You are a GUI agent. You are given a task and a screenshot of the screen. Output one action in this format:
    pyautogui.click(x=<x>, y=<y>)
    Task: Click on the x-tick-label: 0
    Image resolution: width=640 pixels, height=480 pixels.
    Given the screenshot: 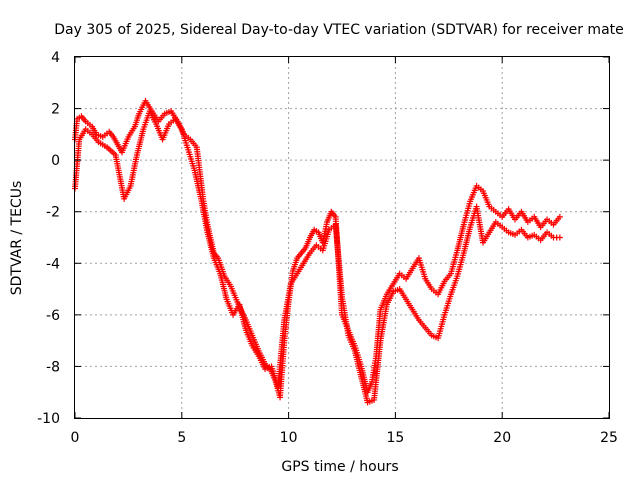 What is the action you would take?
    pyautogui.click(x=75, y=438)
    